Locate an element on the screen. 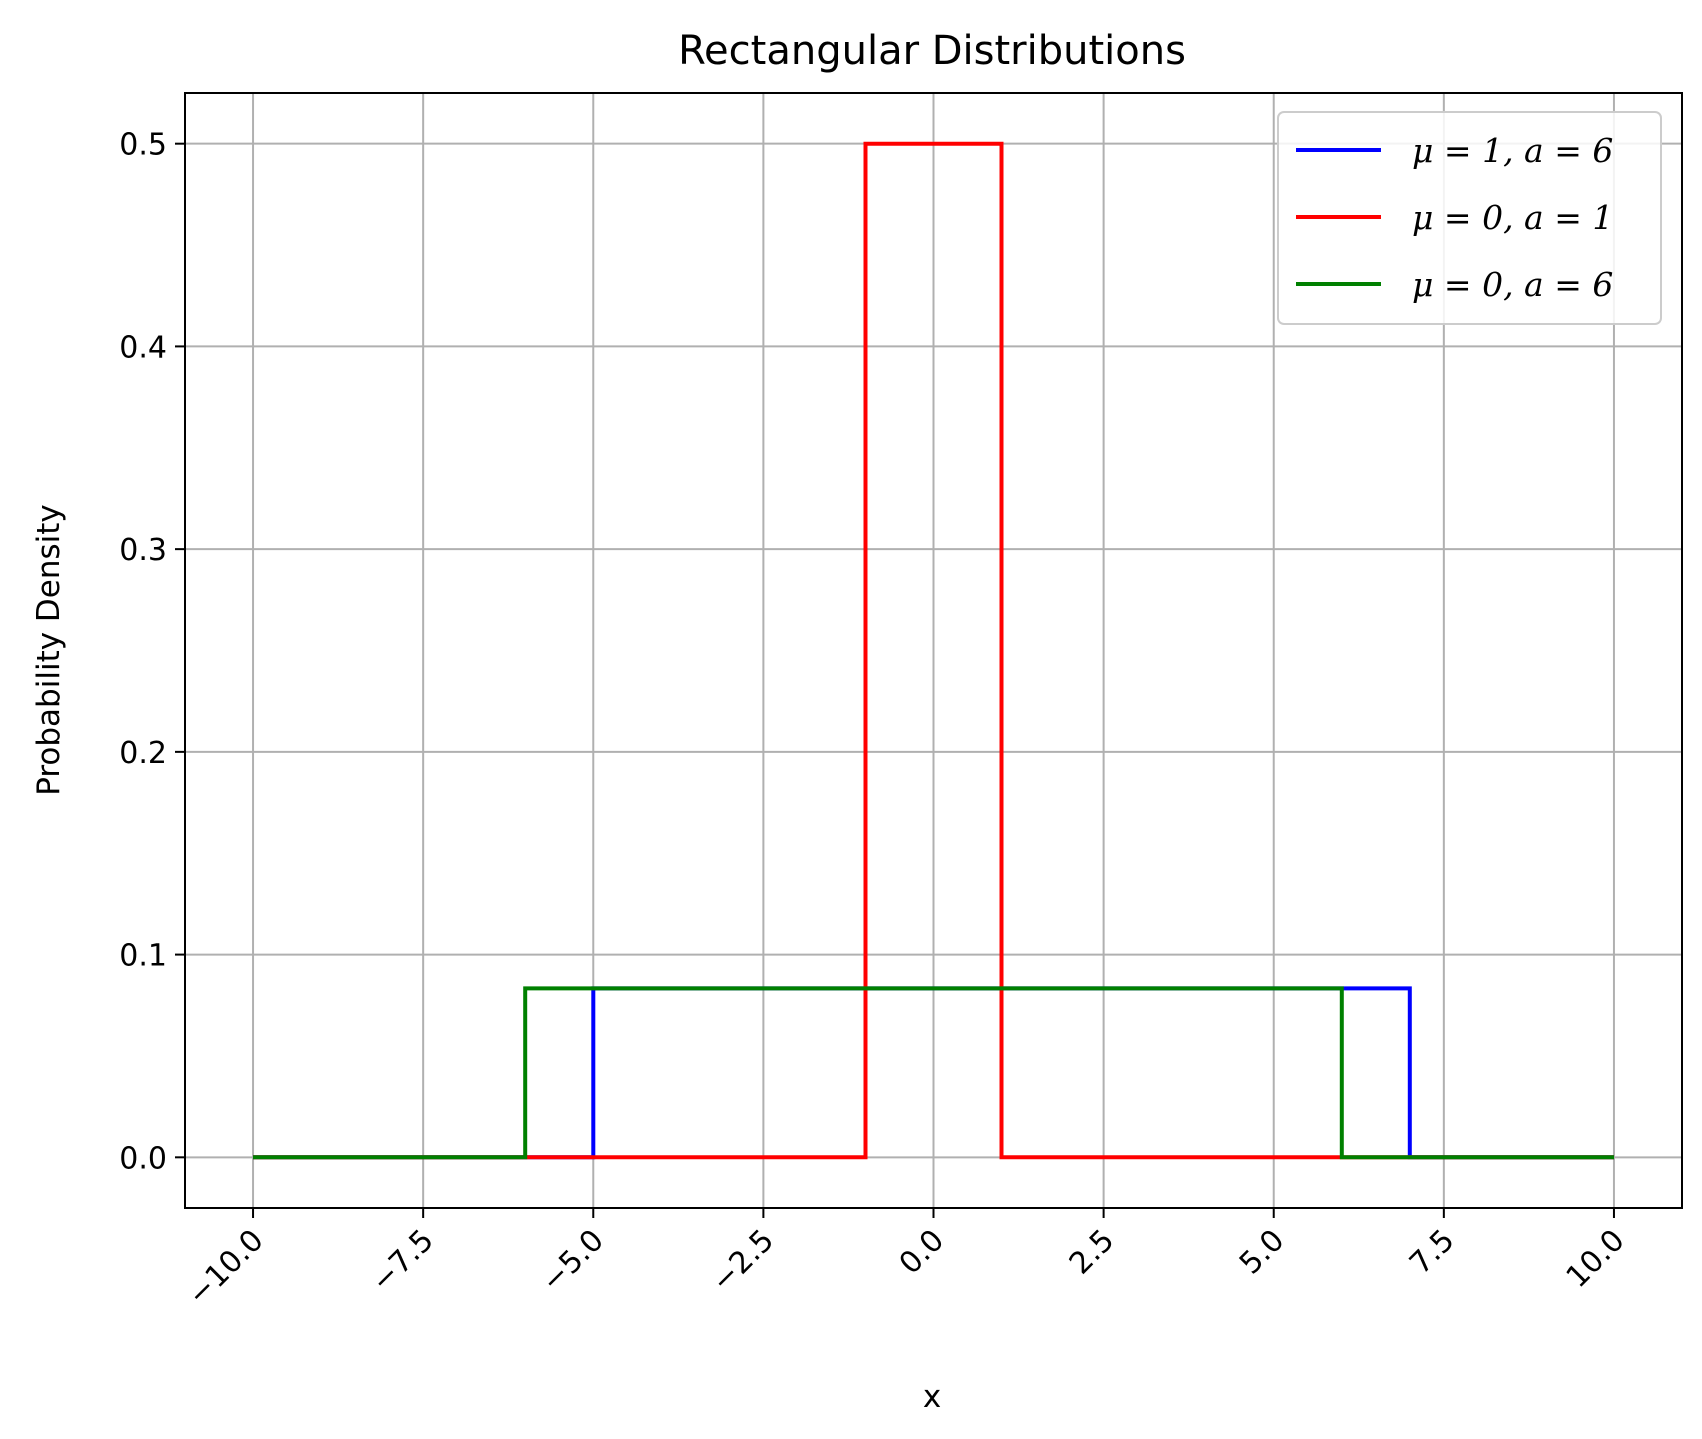 Image resolution: width=1702 pixels, height=1439 pixels. y-tick-label: 0.1 is located at coordinates (143, 956).